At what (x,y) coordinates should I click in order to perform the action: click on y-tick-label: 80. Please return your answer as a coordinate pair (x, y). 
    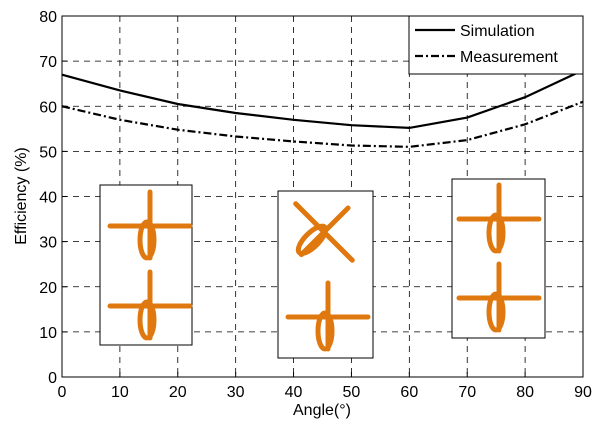
    Looking at the image, I should click on (48, 17).